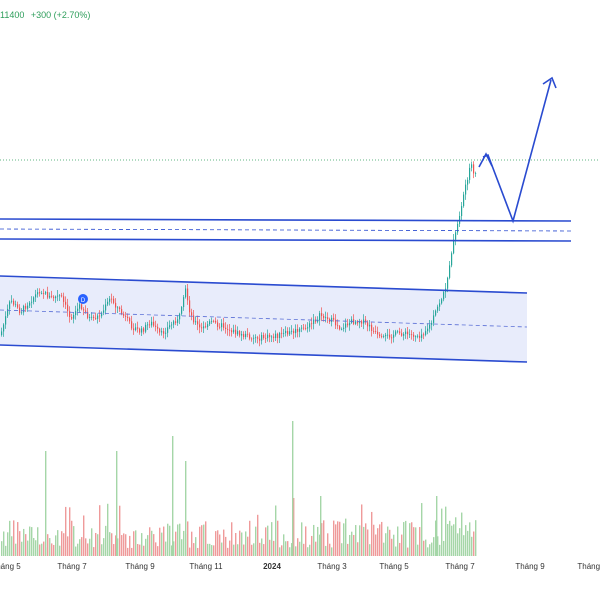  What do you see at coordinates (264, 284) in the screenshot?
I see `channel-top-line` at bounding box center [264, 284].